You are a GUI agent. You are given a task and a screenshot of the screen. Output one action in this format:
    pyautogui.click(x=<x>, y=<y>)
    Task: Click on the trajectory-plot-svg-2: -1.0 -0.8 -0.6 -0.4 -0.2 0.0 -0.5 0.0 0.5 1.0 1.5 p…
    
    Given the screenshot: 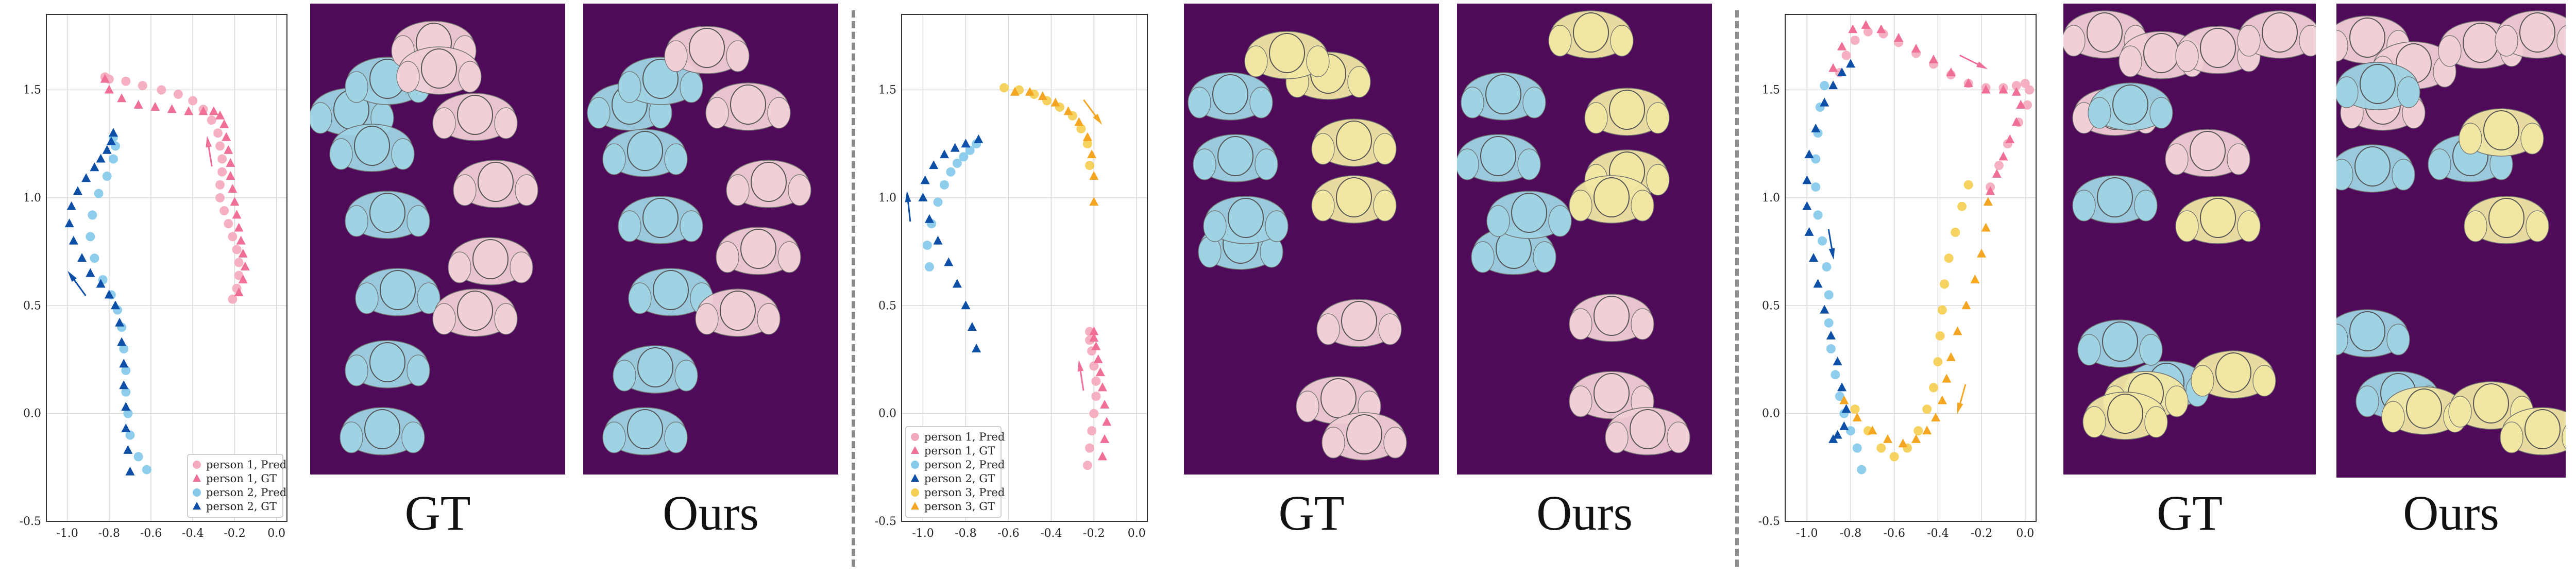 What is the action you would take?
    pyautogui.click(x=1011, y=277)
    